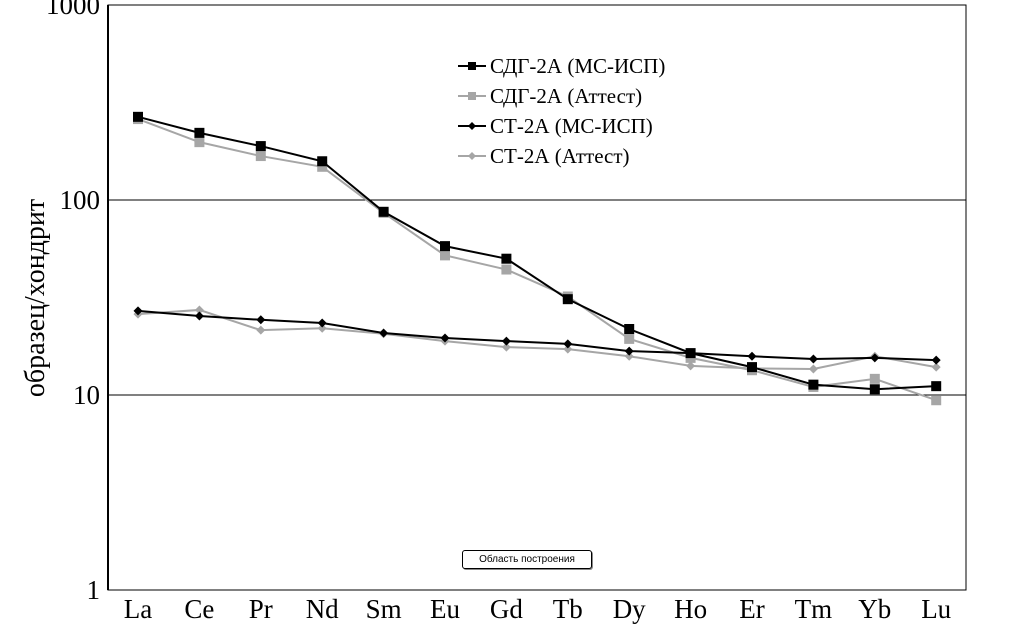  Describe the element at coordinates (874, 609) in the screenshot. I see `x-tick-label: Yb` at that location.